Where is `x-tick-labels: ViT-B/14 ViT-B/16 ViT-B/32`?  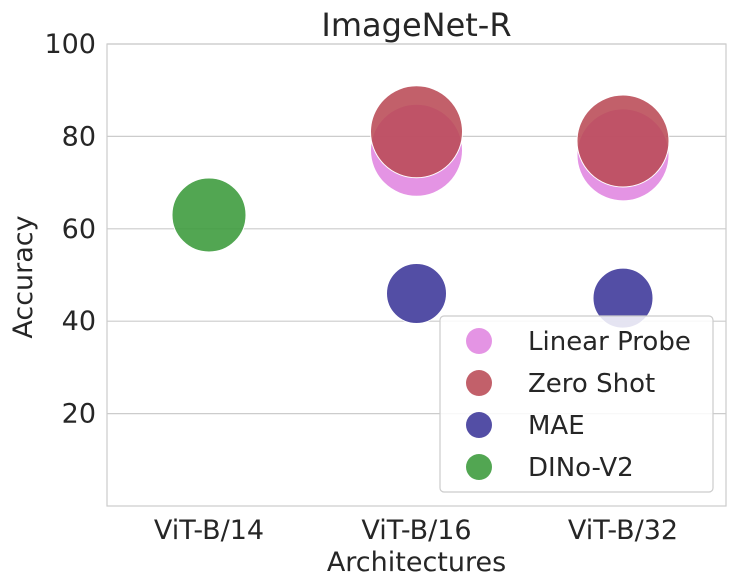
x-tick-labels: ViT-B/14 ViT-B/16 ViT-B/32 is located at coordinates (416, 530).